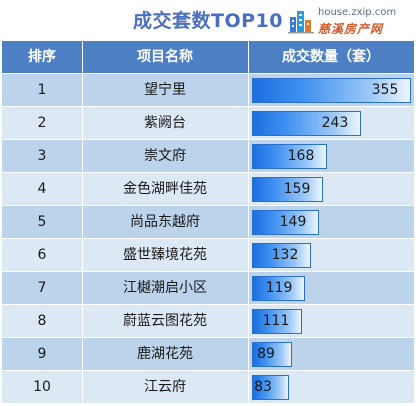 The width and height of the screenshot is (416, 406). What do you see at coordinates (385, 90) in the screenshot?
I see `value-label: 355` at bounding box center [385, 90].